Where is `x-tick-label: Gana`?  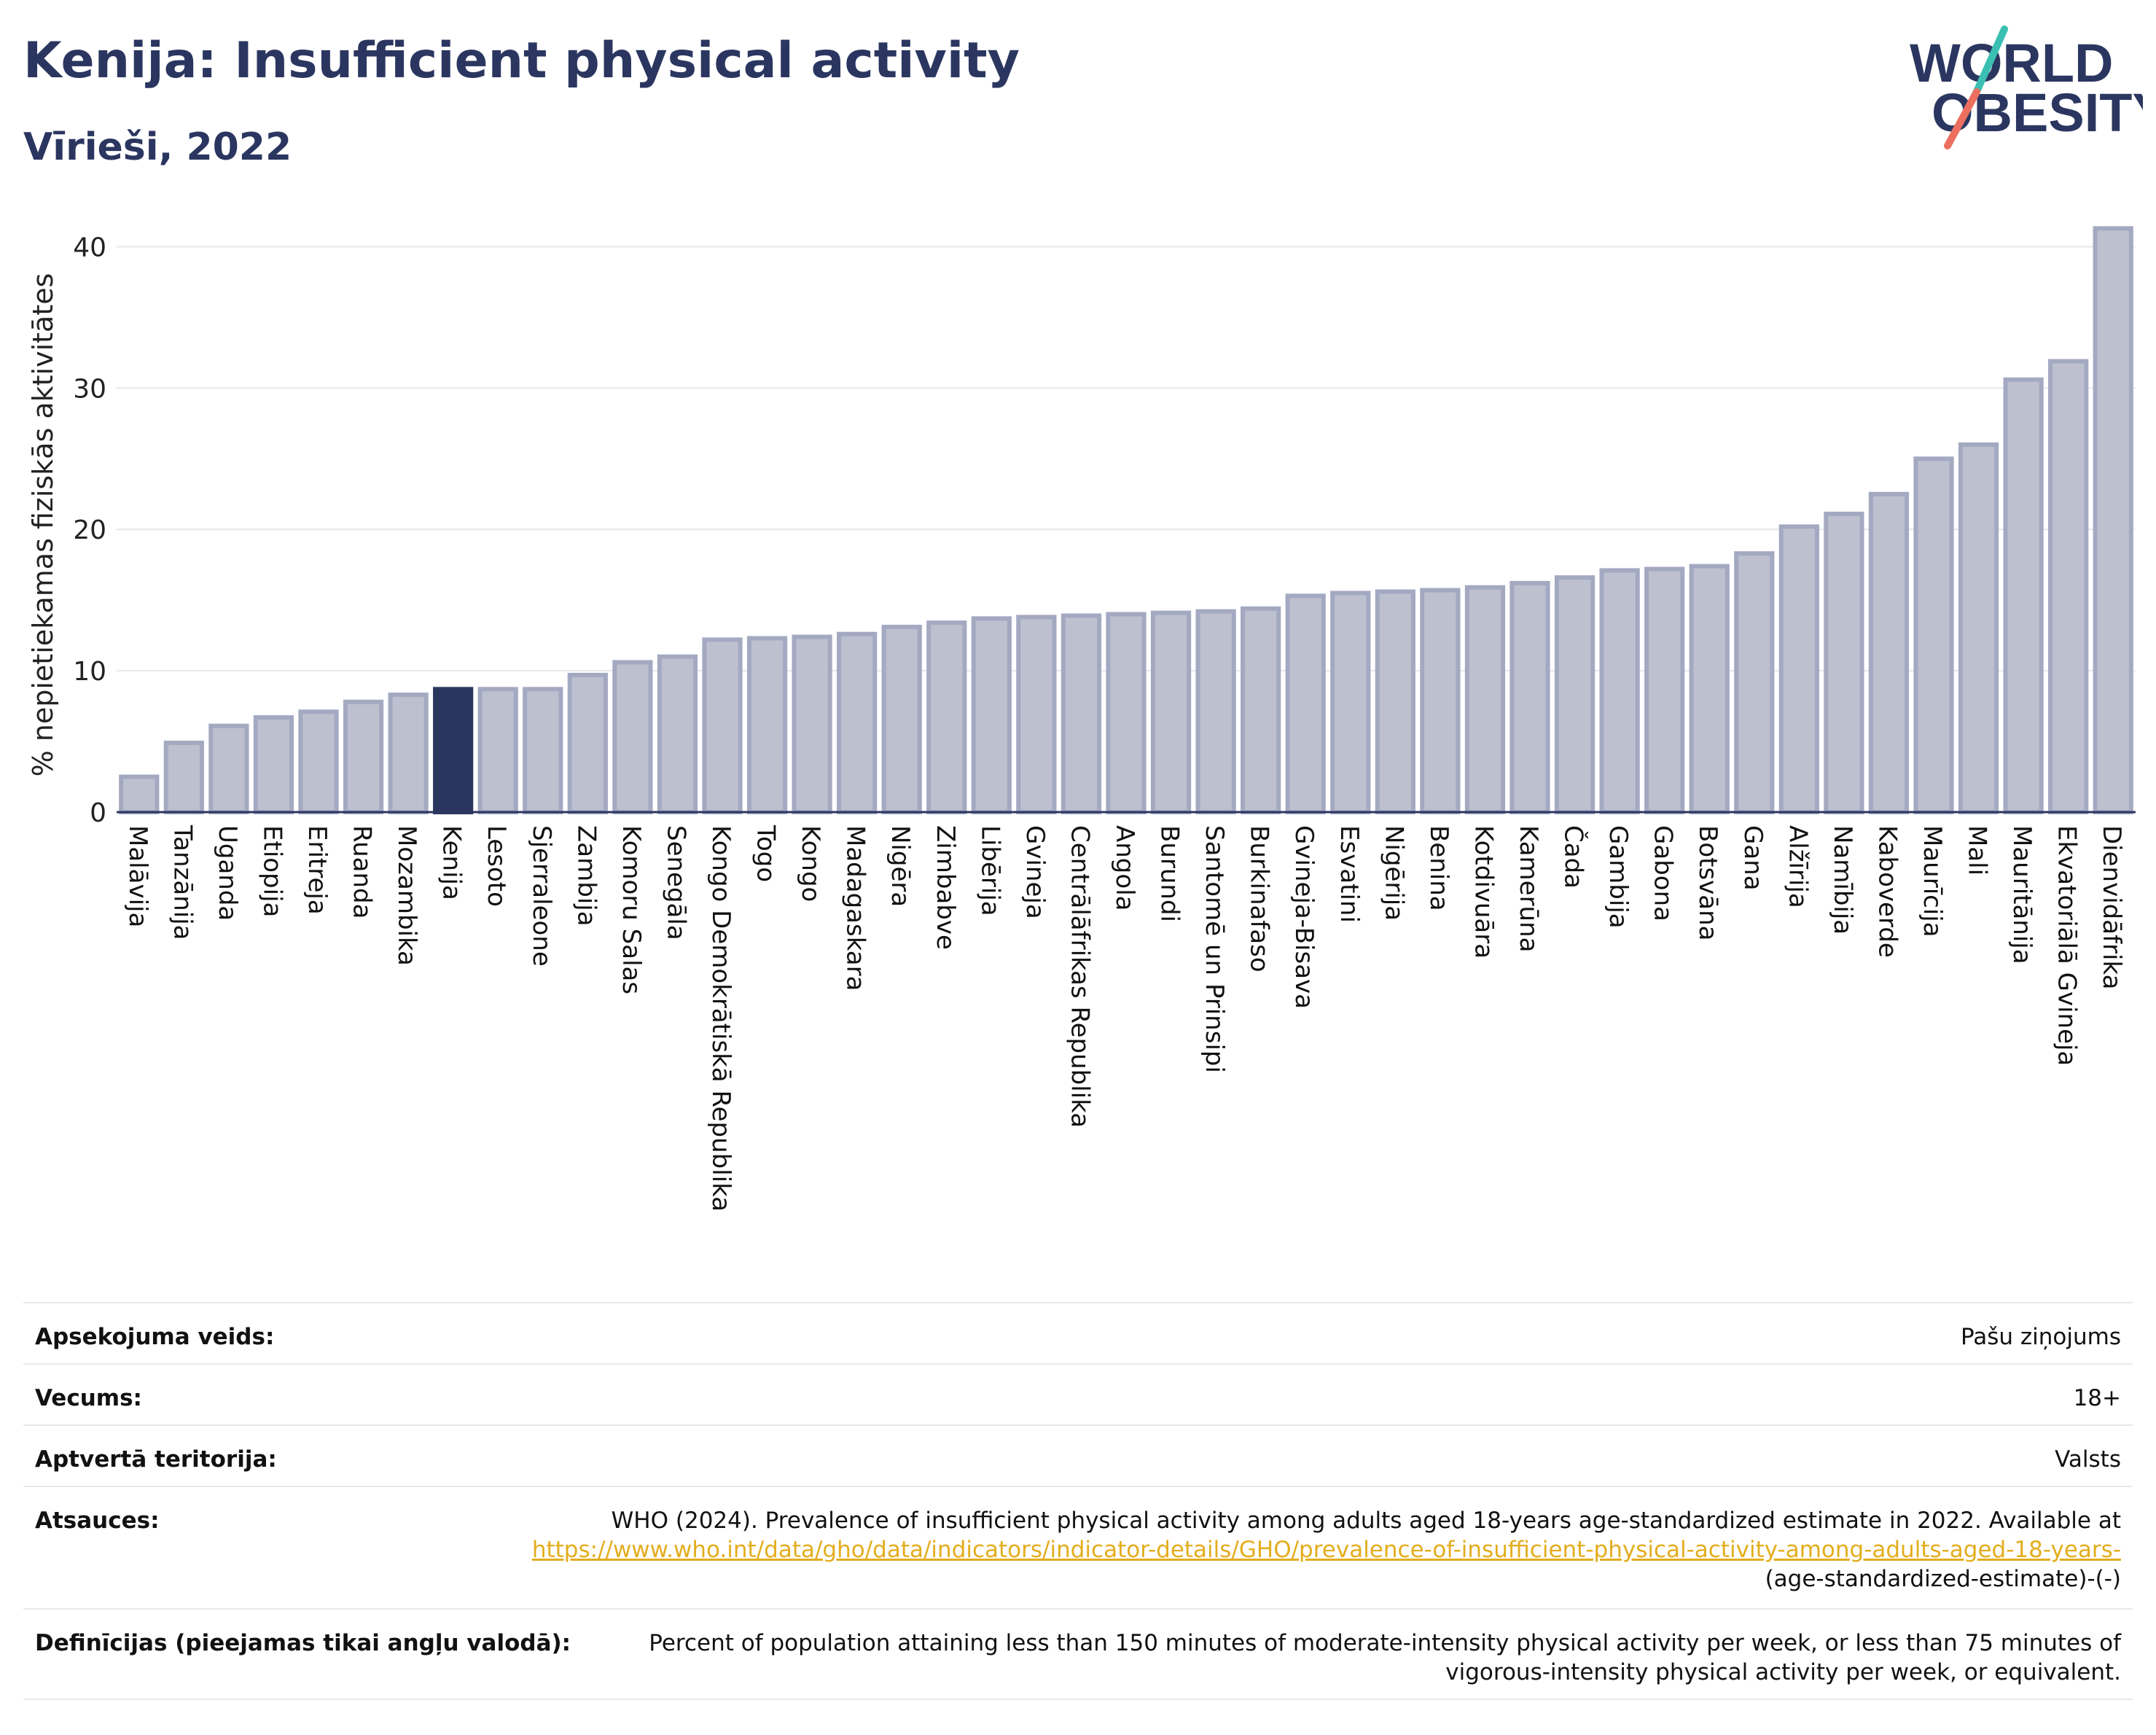 x-tick-label: Gana is located at coordinates (1753, 858).